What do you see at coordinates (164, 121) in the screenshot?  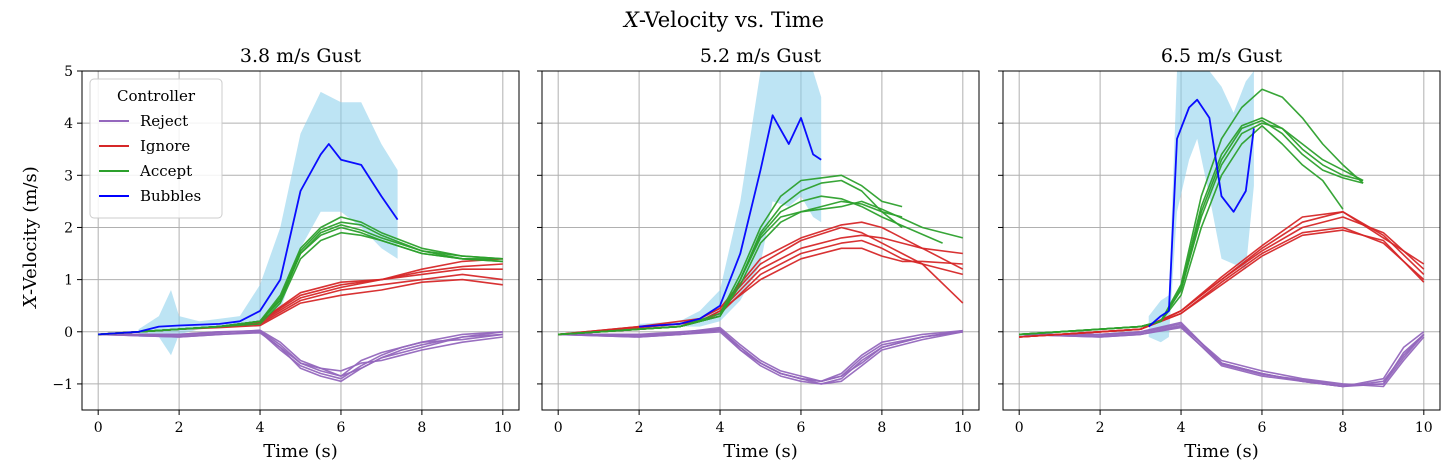 I see `legend-label-reject: Reject` at bounding box center [164, 121].